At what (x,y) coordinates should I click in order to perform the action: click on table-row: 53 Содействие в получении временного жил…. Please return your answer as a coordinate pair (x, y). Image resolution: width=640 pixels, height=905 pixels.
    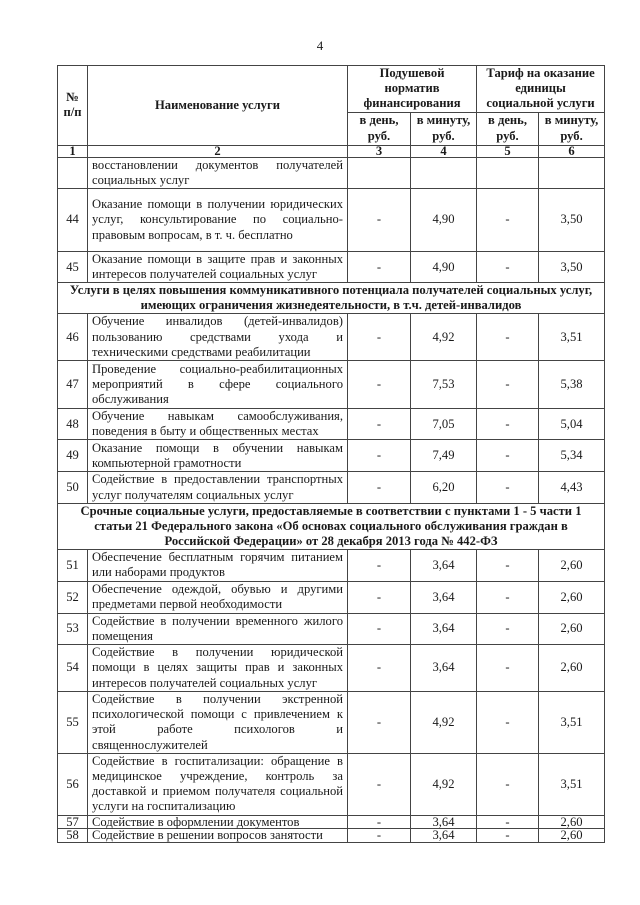
    Looking at the image, I should click on (331, 629).